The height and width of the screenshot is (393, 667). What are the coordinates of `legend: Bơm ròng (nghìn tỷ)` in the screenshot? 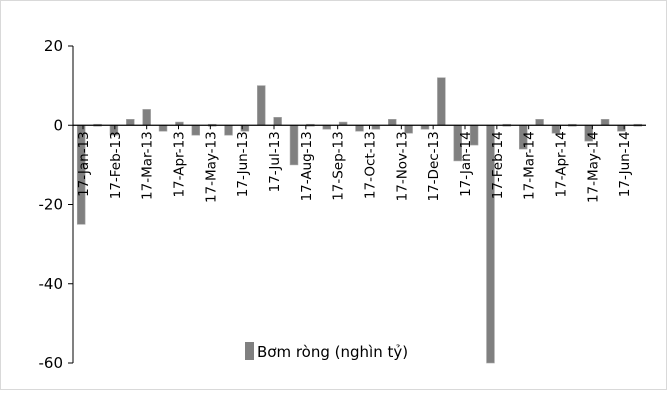 It's located at (326, 351).